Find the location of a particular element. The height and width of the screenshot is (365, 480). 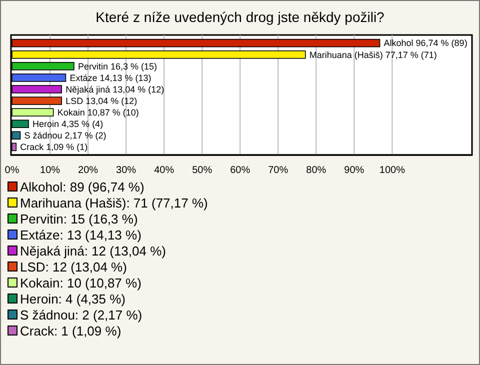

text: Kokain: 10 (10,87 %) is located at coordinates (81, 283).